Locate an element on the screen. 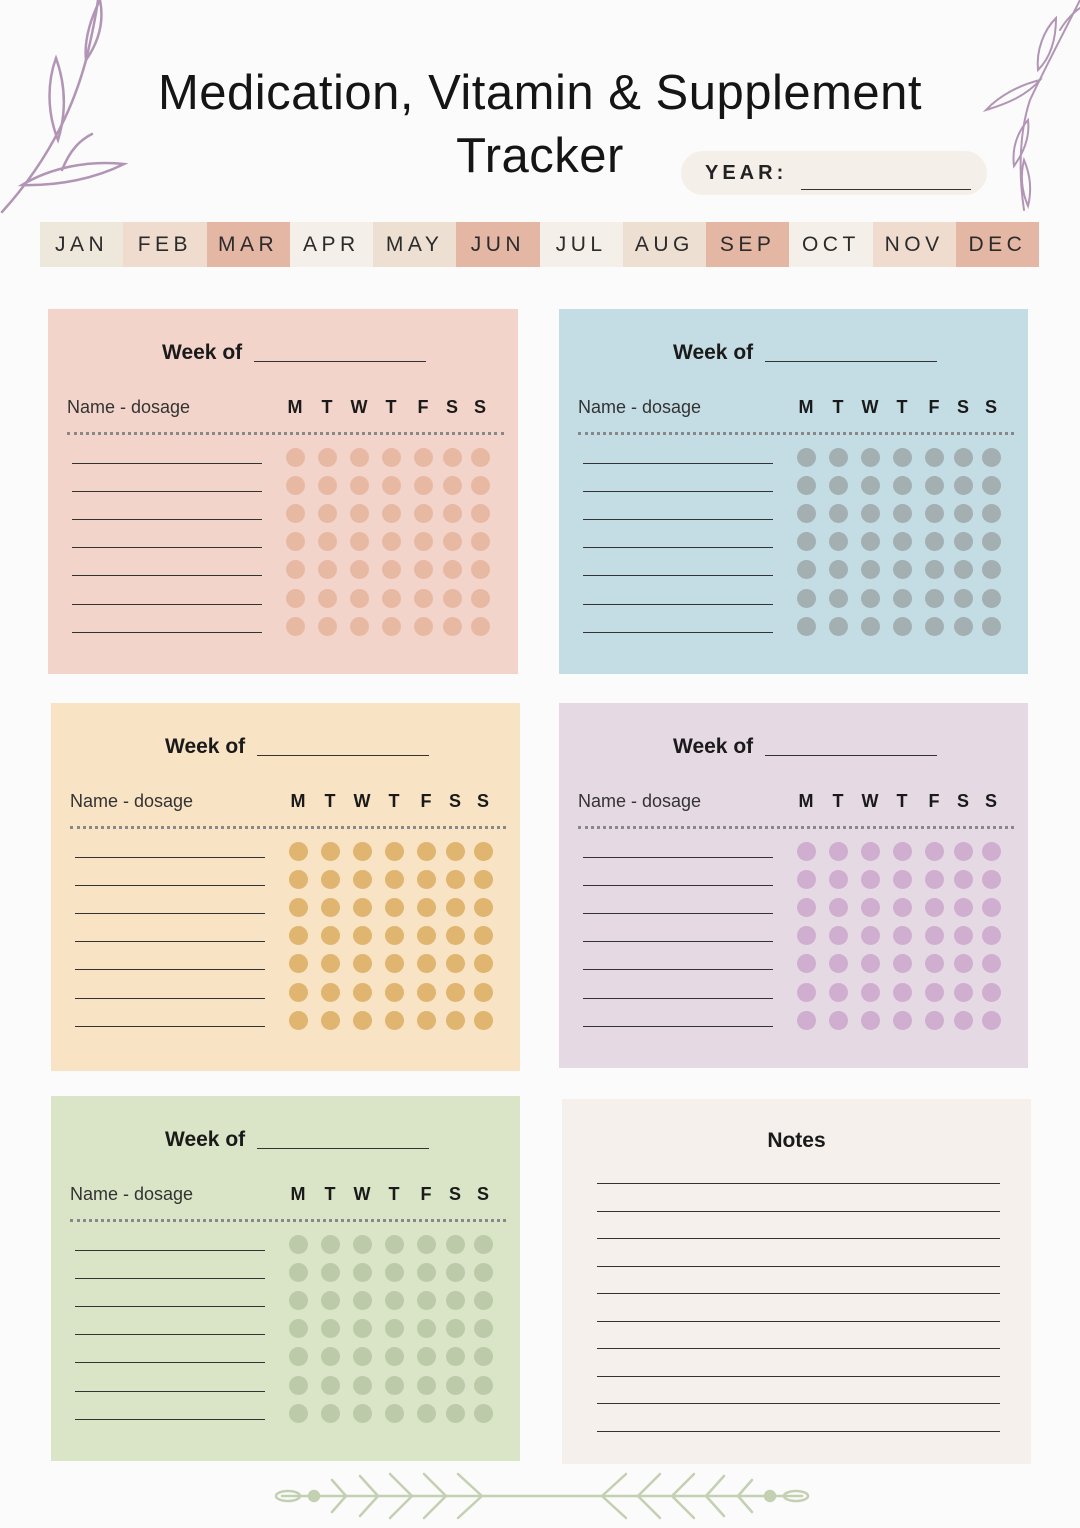 The height and width of the screenshot is (1528, 1080). month-aug: AUG is located at coordinates (664, 244).